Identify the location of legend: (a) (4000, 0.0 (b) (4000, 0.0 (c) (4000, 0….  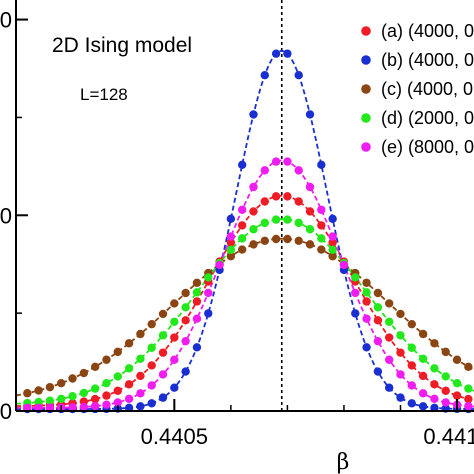
(417, 89).